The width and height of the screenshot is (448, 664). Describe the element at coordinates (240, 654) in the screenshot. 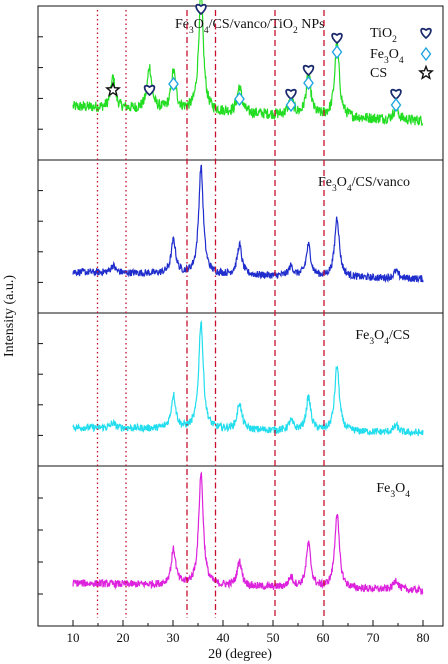

I see `x-axis-label: 2θ (degree)` at that location.